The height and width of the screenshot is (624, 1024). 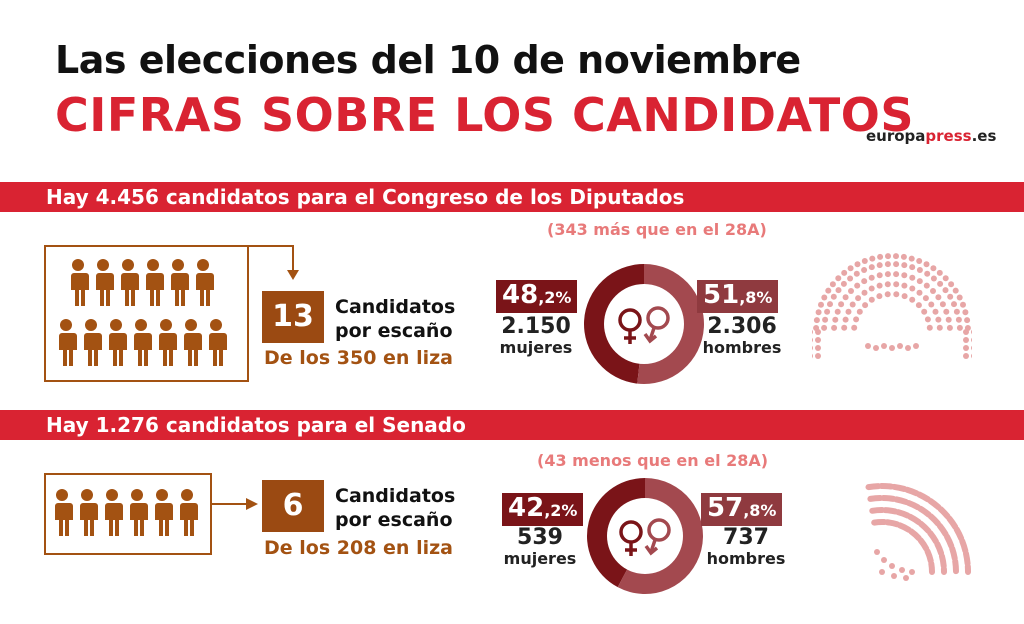 What do you see at coordinates (746, 547) in the screenshot?
I see `senado-men-count: 737 hombres` at bounding box center [746, 547].